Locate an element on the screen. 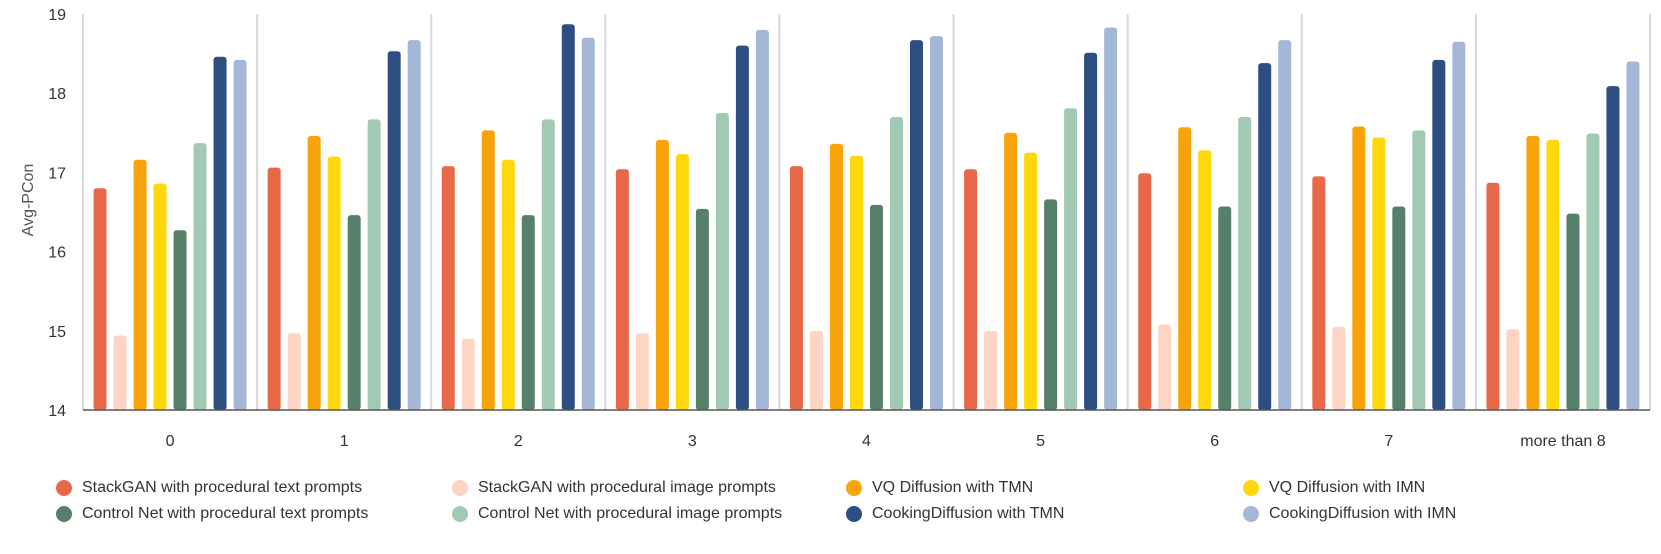 The width and height of the screenshot is (1661, 554). x-tick-label: 3 is located at coordinates (692, 441).